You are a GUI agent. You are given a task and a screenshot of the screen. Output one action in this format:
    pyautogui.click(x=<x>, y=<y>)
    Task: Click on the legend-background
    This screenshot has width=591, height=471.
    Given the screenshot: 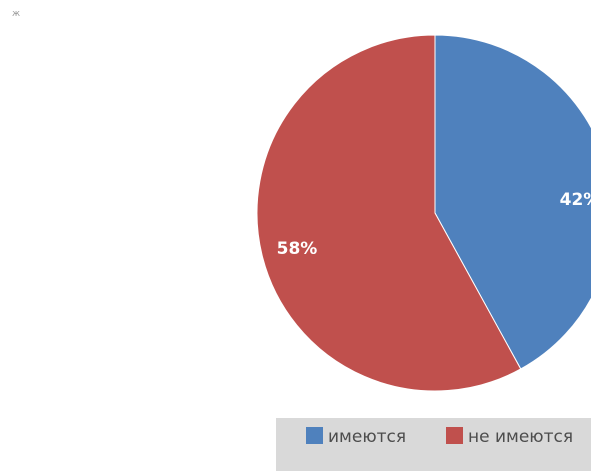 What is the action you would take?
    pyautogui.click(x=433, y=444)
    